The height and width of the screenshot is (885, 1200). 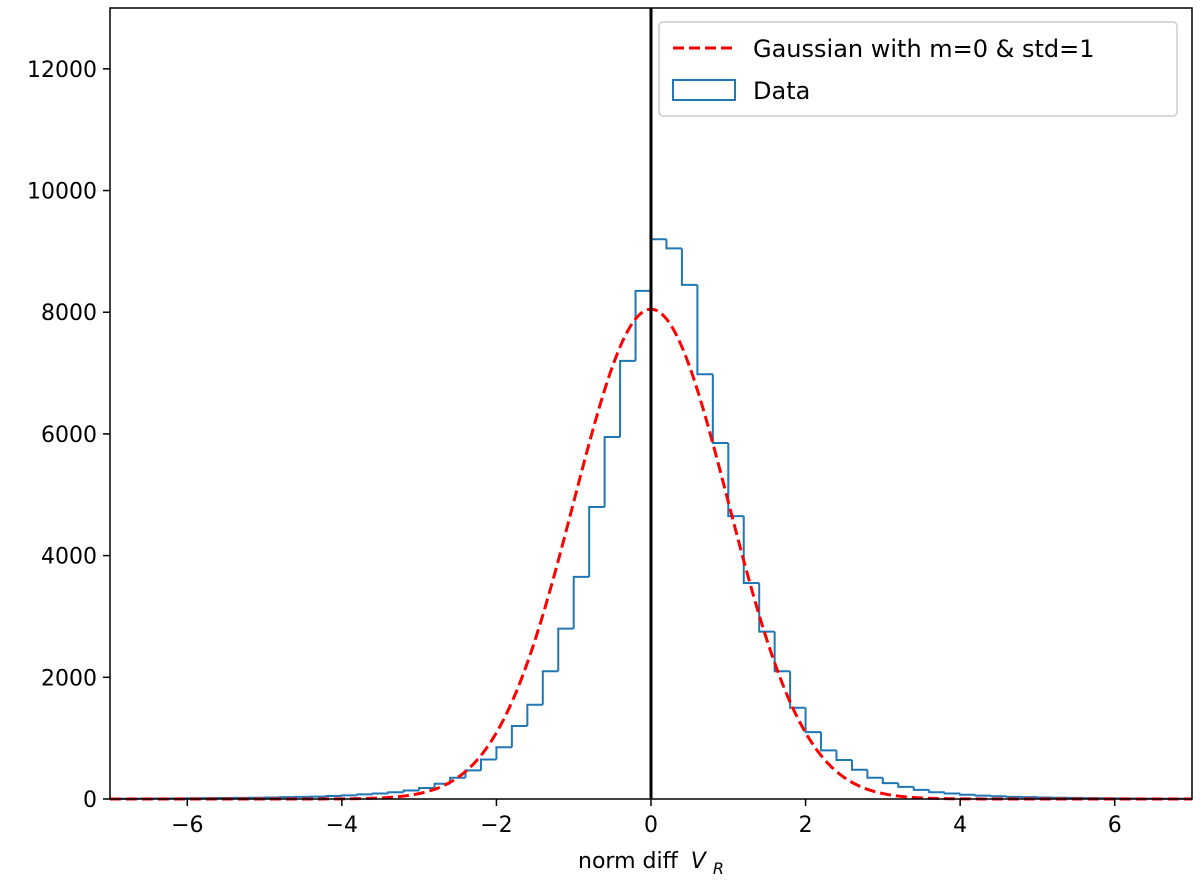 What do you see at coordinates (90, 800) in the screenshot?
I see `y-tick-label: 0` at bounding box center [90, 800].